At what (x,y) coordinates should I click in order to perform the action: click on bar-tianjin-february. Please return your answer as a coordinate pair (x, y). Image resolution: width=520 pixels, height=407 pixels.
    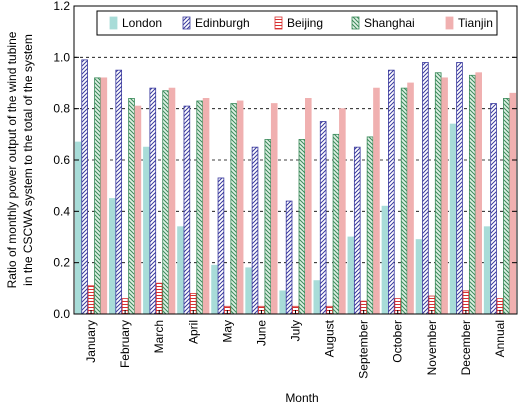
    Looking at the image, I should click on (138, 210).